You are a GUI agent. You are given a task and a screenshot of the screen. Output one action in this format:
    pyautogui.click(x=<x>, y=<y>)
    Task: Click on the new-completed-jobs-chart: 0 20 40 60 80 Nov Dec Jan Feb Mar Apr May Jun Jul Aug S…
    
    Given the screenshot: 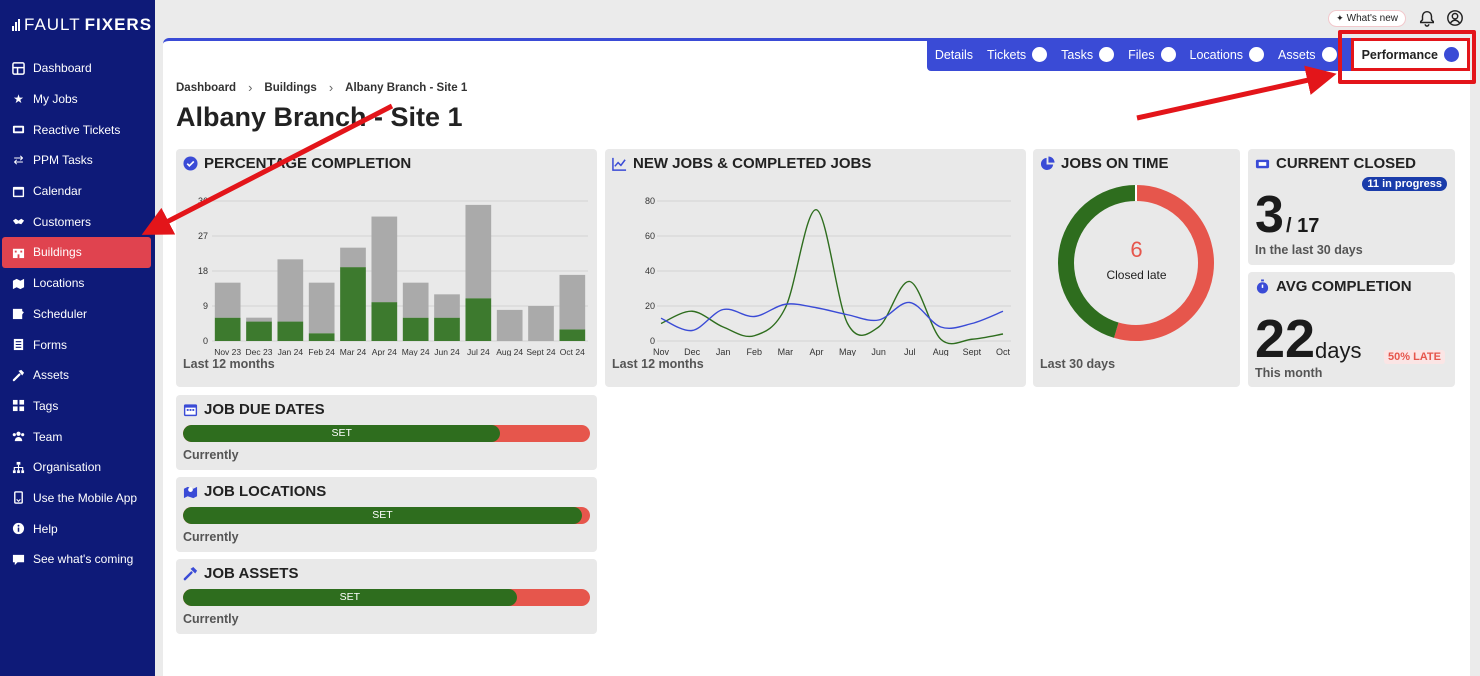 What is the action you would take?
    pyautogui.click(x=828, y=276)
    